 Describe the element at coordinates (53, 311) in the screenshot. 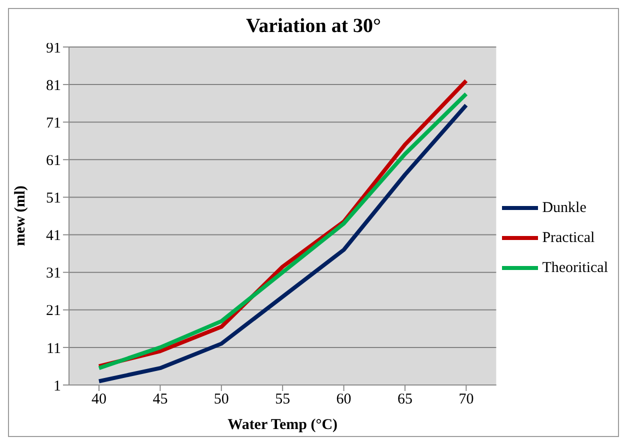

I see `y-tick-label: 21` at that location.